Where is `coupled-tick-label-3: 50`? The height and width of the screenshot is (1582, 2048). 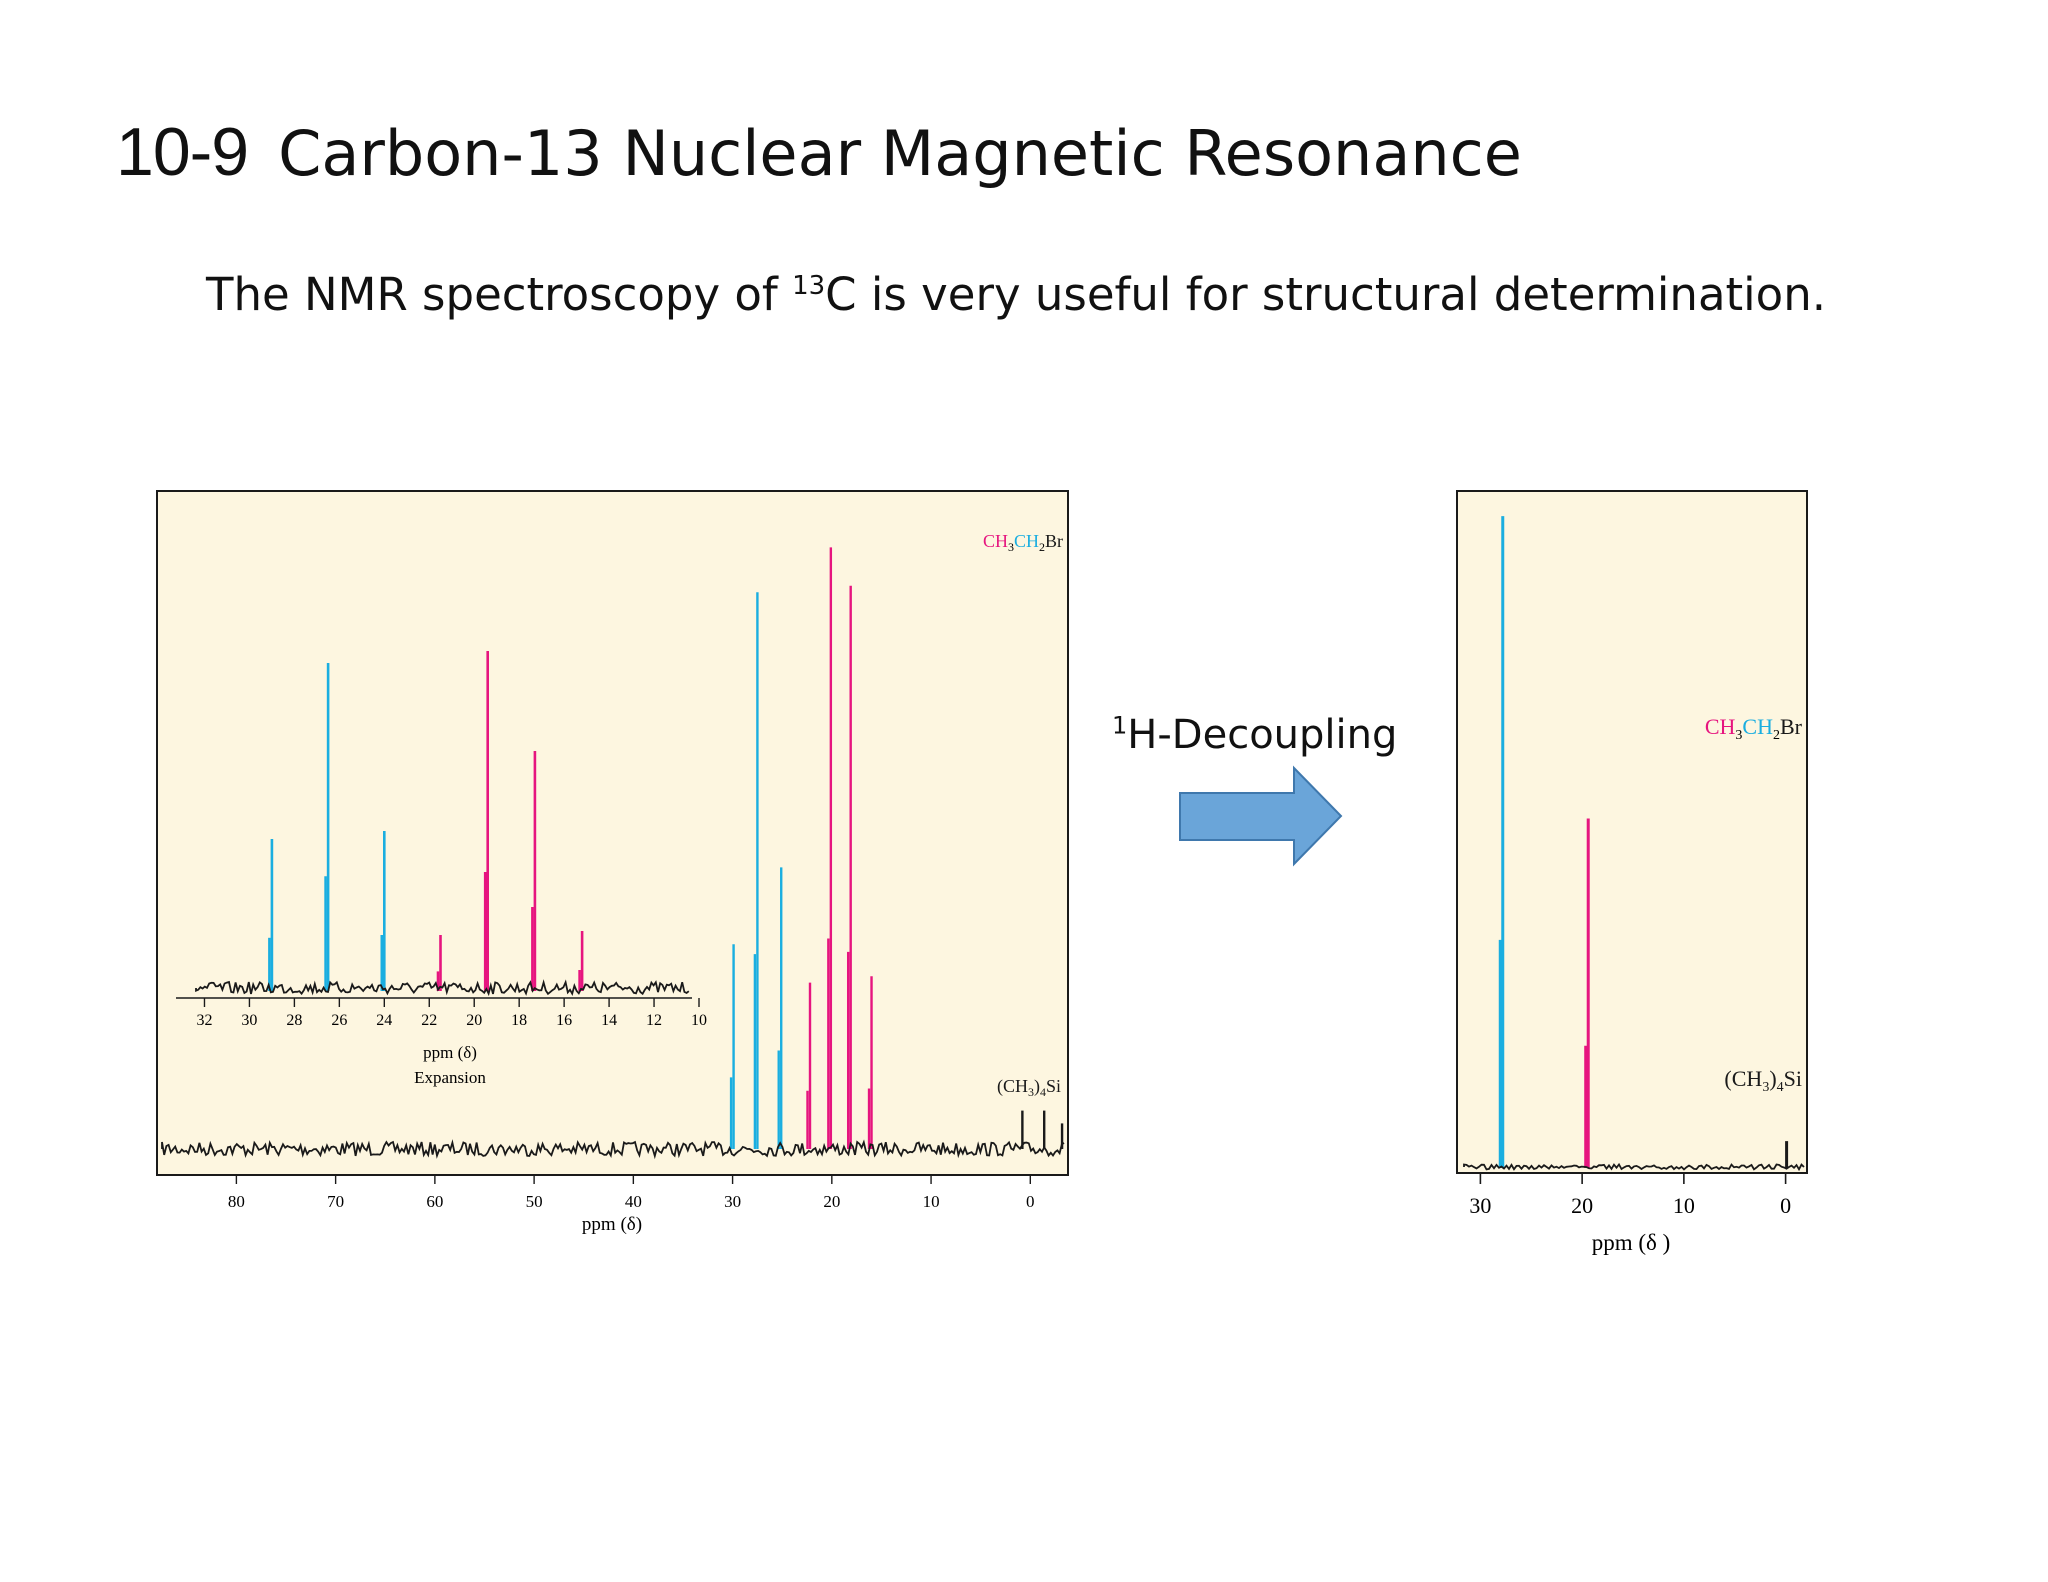
coupled-tick-label-3: 50 is located at coordinates (534, 1201).